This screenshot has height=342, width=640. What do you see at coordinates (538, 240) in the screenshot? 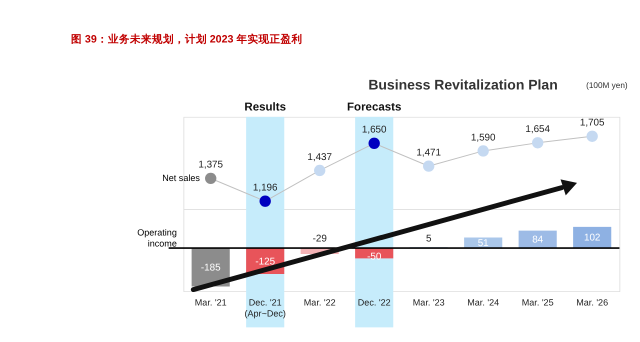
I see `data-label: 84` at bounding box center [538, 240].